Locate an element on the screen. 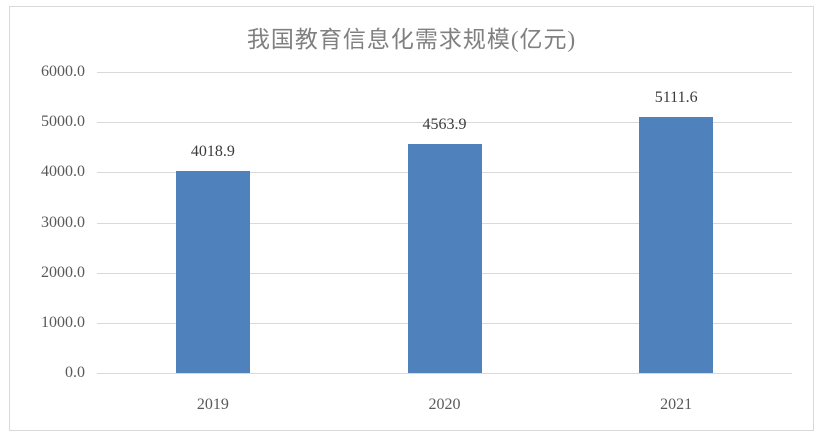 This screenshot has height=435, width=817. x-tick-label: 2019 is located at coordinates (212, 404).